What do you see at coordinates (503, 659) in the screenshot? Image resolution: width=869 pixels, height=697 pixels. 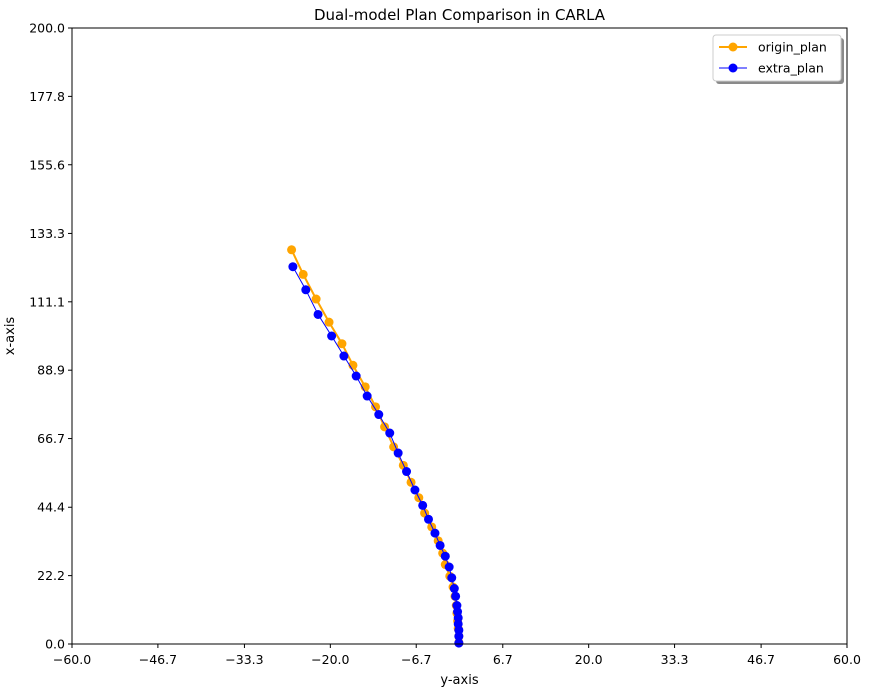 I see `x-tick-label: 6.7` at bounding box center [503, 659].